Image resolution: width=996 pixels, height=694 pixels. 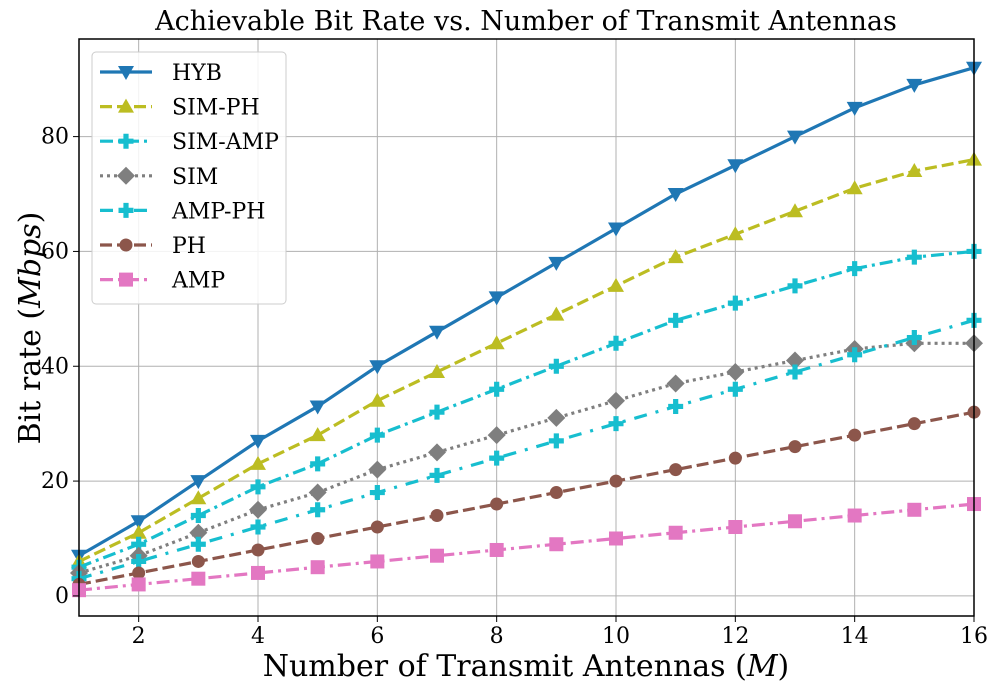 I want to click on legend-item-ph: PH, so click(x=153, y=246).